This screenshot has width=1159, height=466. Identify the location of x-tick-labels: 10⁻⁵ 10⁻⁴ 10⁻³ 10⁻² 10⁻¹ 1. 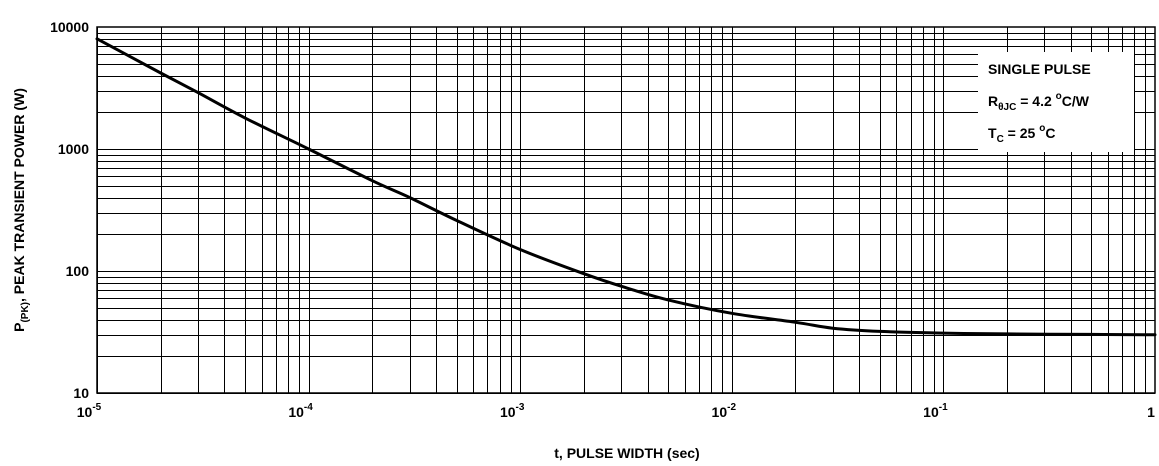
(616, 411).